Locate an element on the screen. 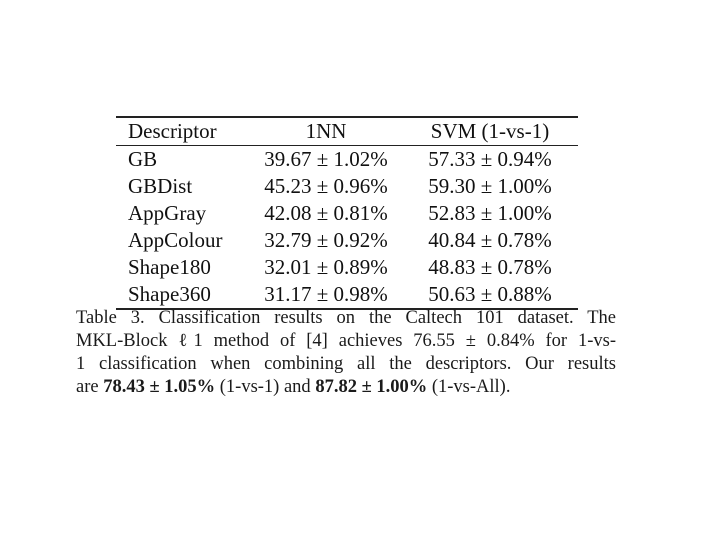 This screenshot has width=720, height=540. table-header-row: Descriptor 1NN SVM (1-vs-1) is located at coordinates (347, 131).